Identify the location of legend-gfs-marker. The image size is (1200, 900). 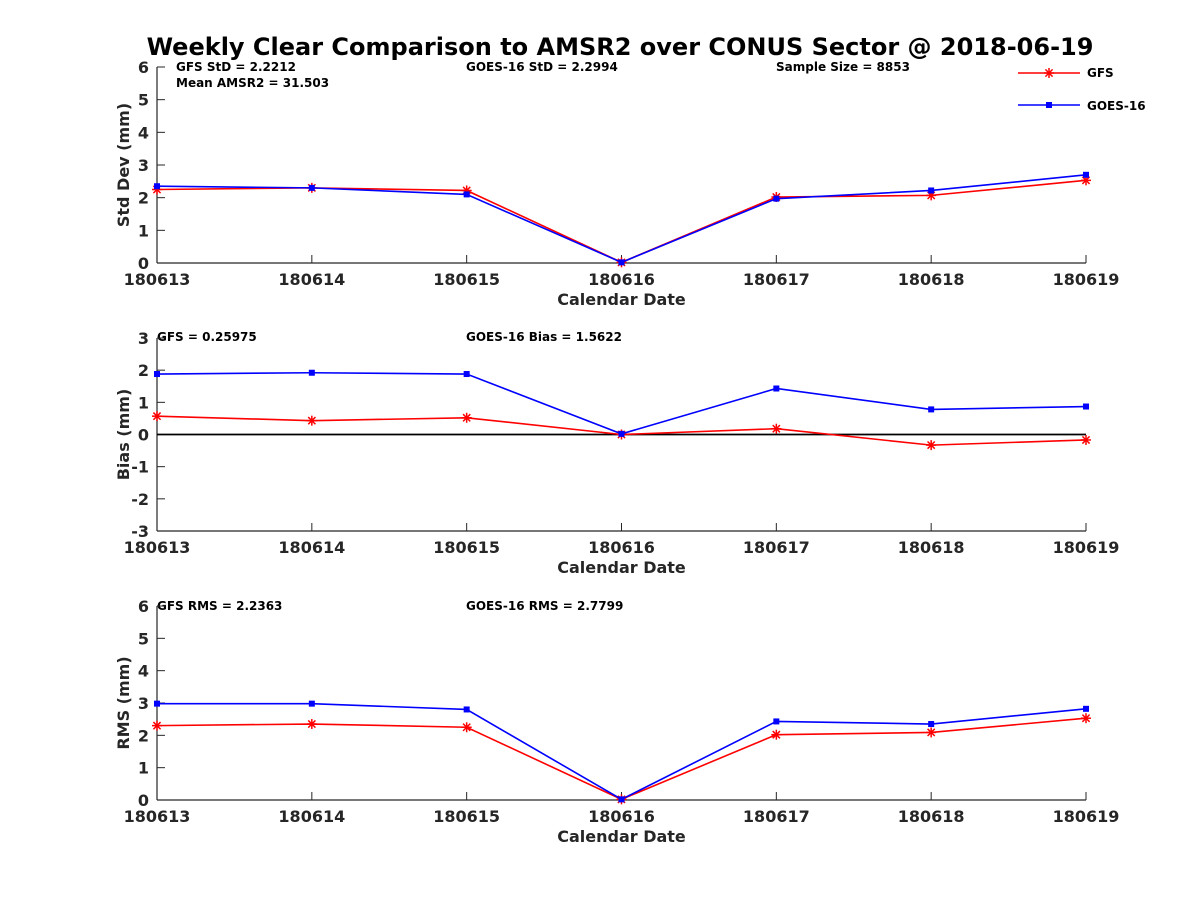
(1049, 73).